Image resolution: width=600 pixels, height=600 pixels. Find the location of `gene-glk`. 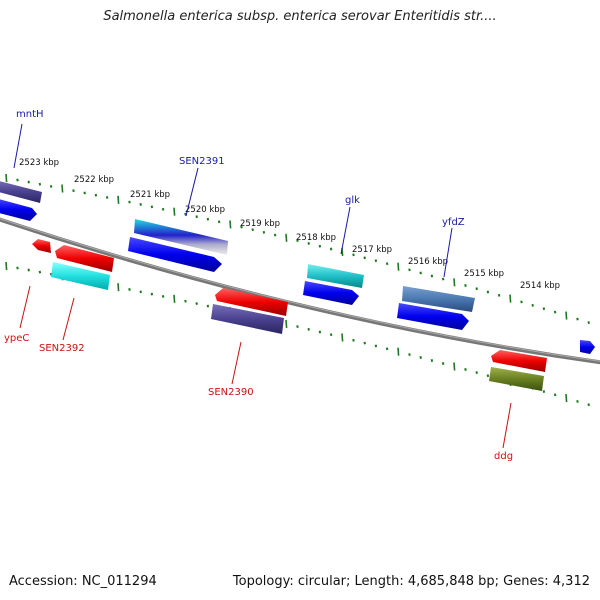

gene-glk is located at coordinates (331, 293).